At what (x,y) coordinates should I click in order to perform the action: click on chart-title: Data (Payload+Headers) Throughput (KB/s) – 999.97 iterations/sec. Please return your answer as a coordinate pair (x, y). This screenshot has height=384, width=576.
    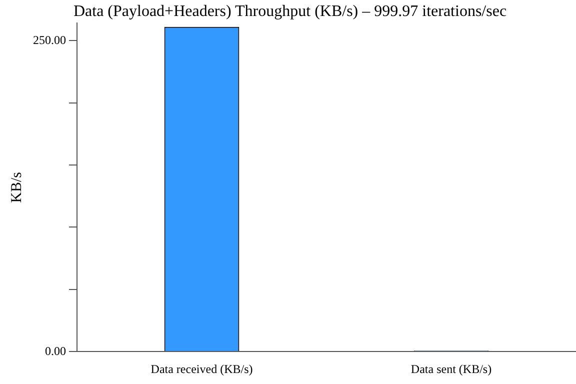
    Looking at the image, I should click on (290, 11).